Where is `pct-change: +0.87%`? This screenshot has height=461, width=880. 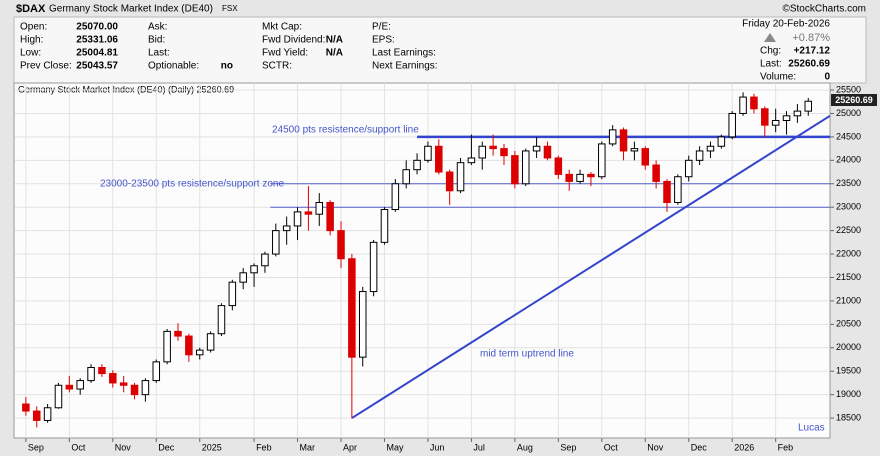
pct-change: +0.87% is located at coordinates (811, 38).